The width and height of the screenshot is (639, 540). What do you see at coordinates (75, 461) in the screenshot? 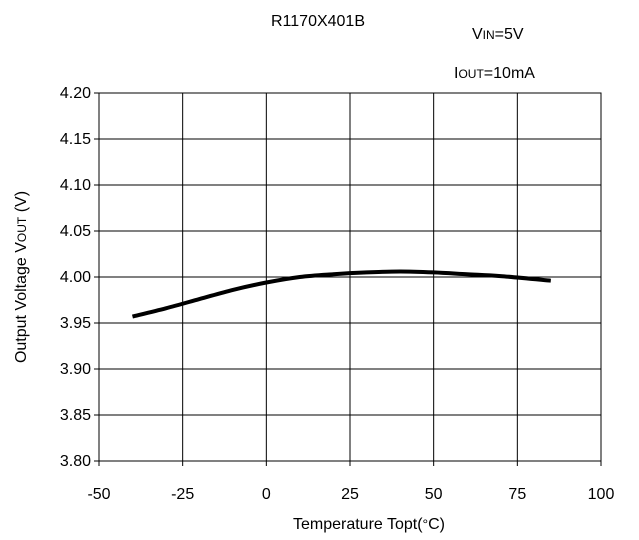
I see `y-tick-label: 3.80` at bounding box center [75, 461].